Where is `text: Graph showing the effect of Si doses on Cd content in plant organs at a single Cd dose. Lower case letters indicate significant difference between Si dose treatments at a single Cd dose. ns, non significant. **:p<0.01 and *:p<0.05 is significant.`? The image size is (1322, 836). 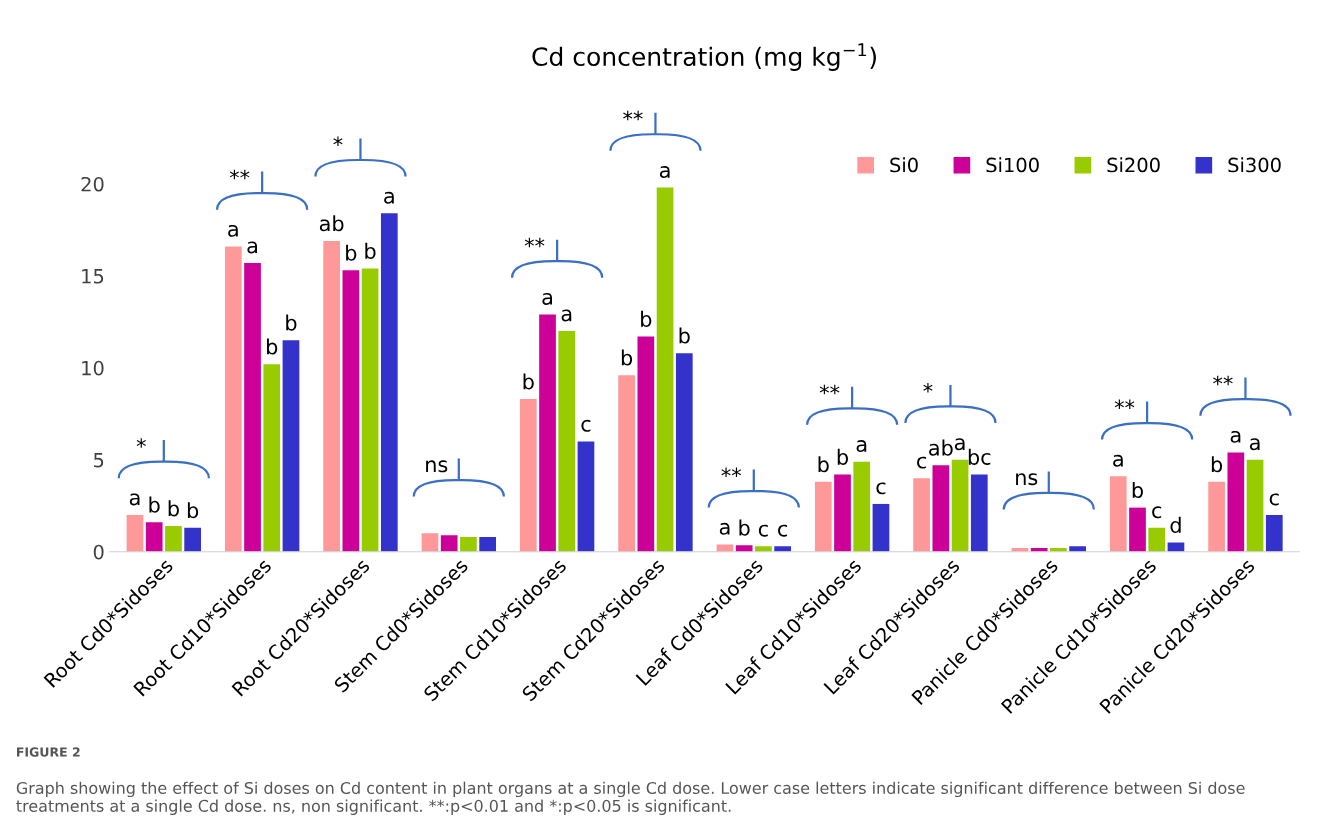
text: Graph showing the effect of Si doses on Cd content in plant organs at a single Cd dose. Lower case letters indicate significant difference between Si dose treatments at a single Cd dose. ns, non significant. **:p<0.01 and *:p<0.05 is significant. is located at coordinates (630, 798).